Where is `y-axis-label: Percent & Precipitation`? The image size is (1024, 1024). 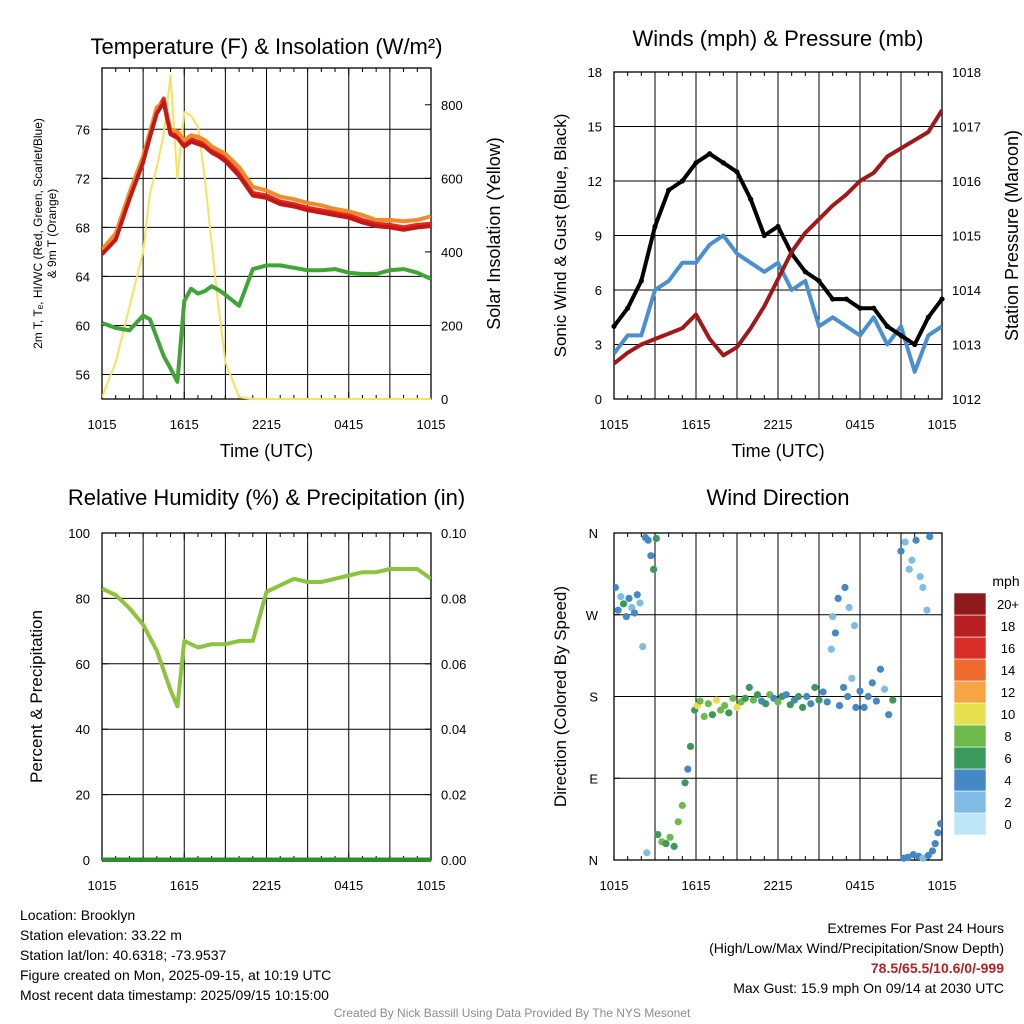 y-axis-label: Percent & Precipitation is located at coordinates (36, 696).